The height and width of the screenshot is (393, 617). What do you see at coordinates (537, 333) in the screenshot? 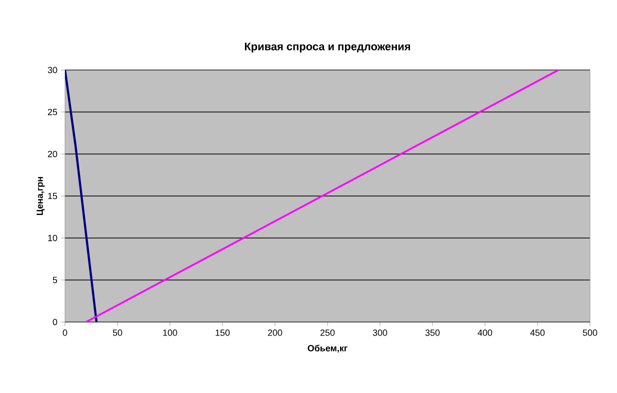
I see `x-tick-label: 450` at bounding box center [537, 333].